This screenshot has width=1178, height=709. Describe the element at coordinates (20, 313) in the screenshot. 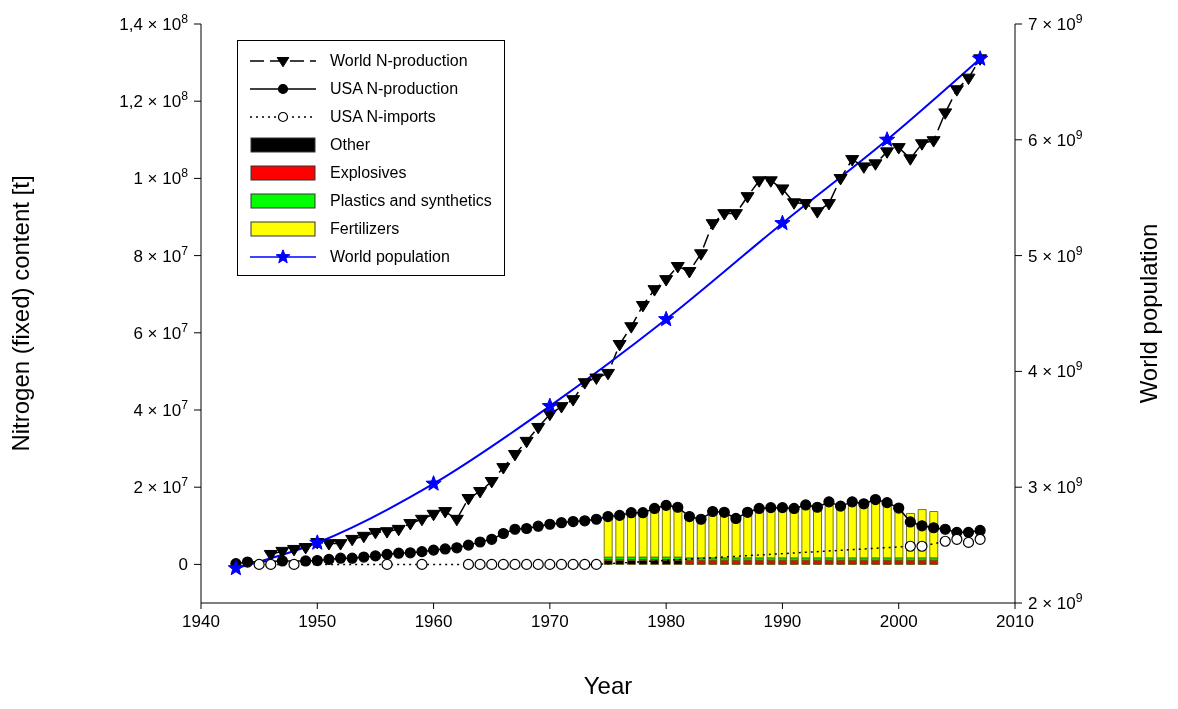

I see `y-axis-title: Nitrogen (fixed) content [t]` at that location.